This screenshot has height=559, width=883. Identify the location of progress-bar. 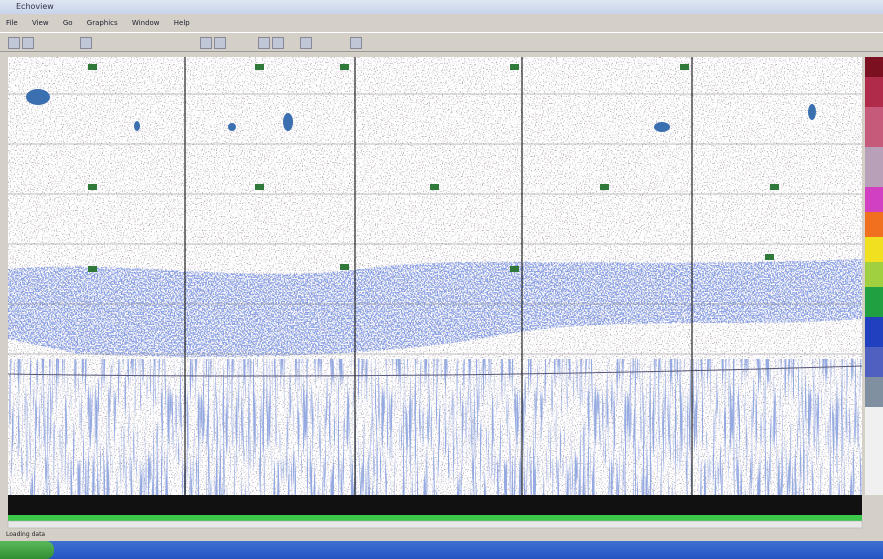
(435, 518).